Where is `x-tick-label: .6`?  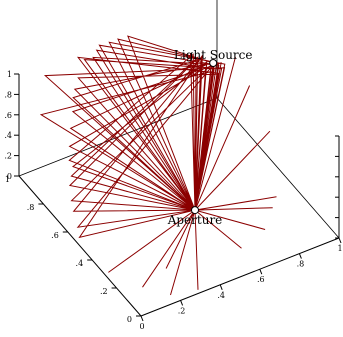
x-tick-label: .6 is located at coordinates (261, 279).